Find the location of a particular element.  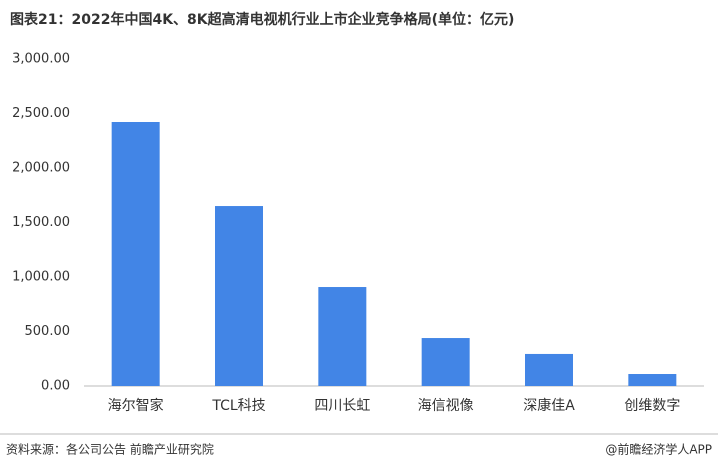

x-tick-label: 海信视像 is located at coordinates (446, 406).